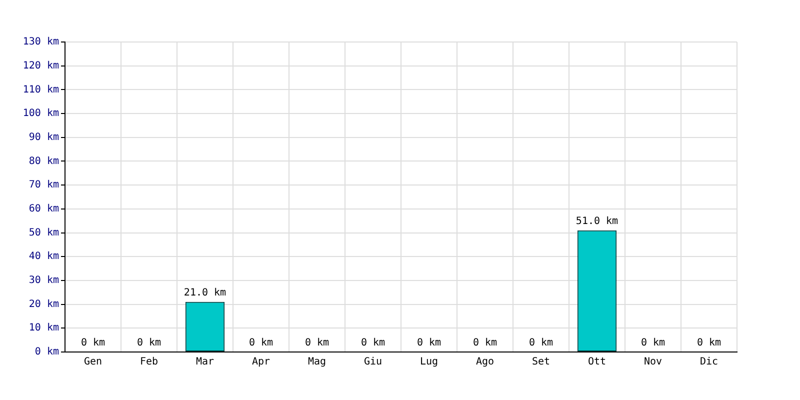  I want to click on y-tick-label: 80 km, so click(43, 161).